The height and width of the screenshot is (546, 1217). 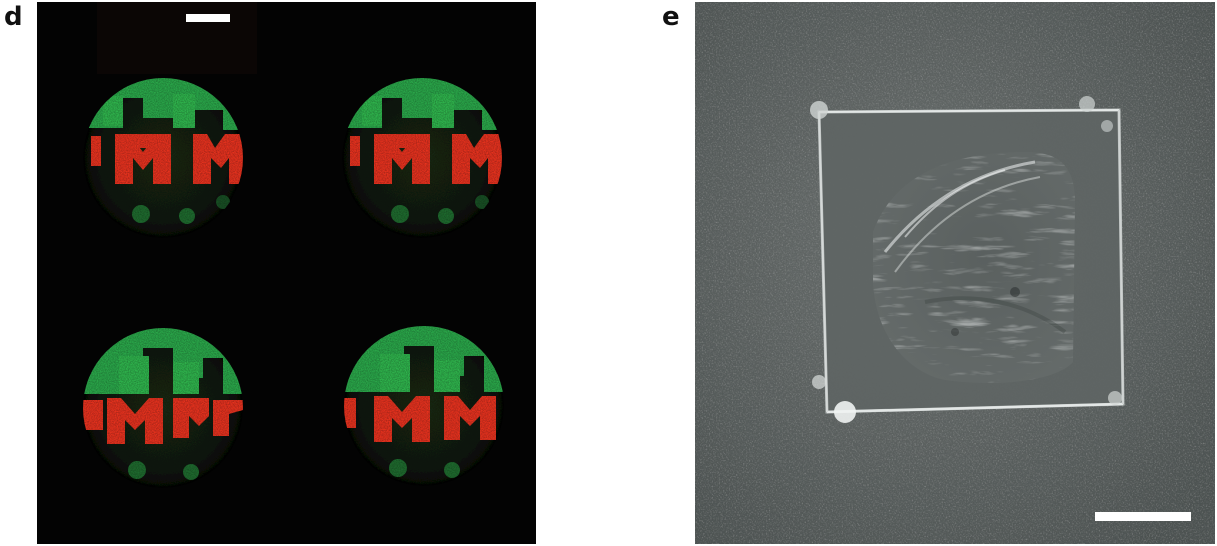 I want to click on panel-label-d: d, so click(x=13, y=17).